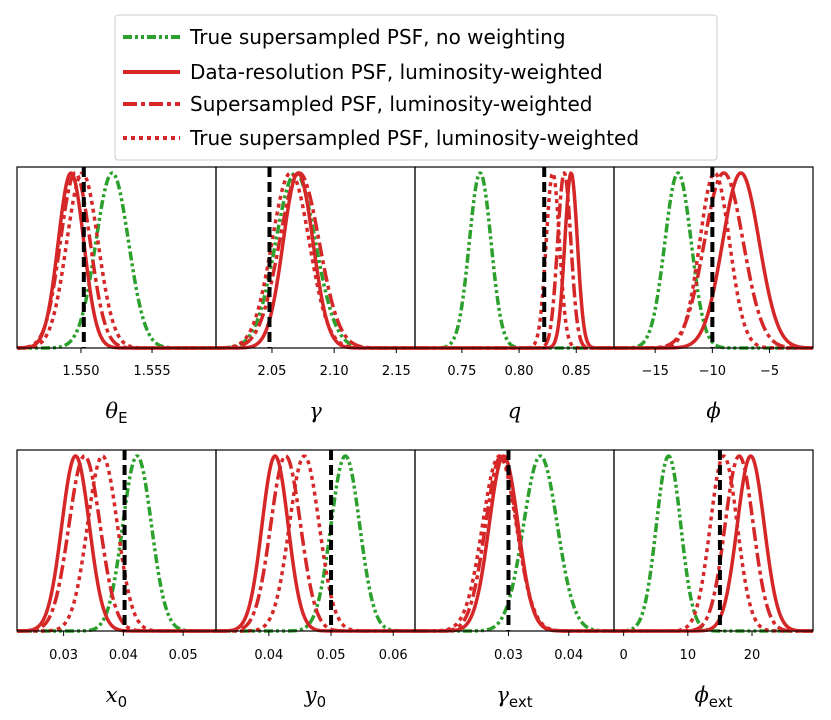 This screenshot has width=831, height=720. I want to click on tick-label: −5, so click(769, 371).